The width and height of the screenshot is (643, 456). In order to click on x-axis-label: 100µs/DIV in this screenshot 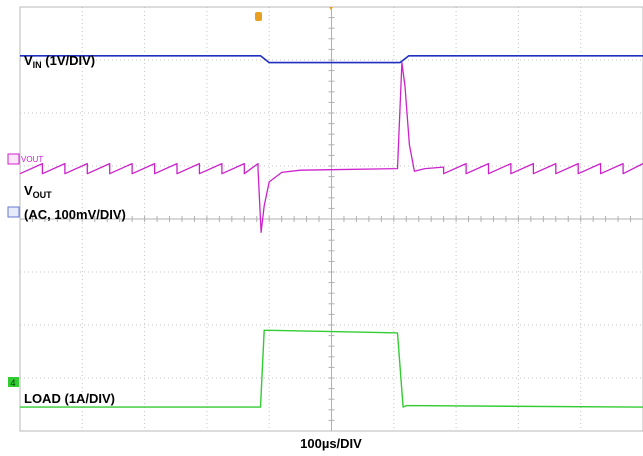, I will do `click(331, 443)`.